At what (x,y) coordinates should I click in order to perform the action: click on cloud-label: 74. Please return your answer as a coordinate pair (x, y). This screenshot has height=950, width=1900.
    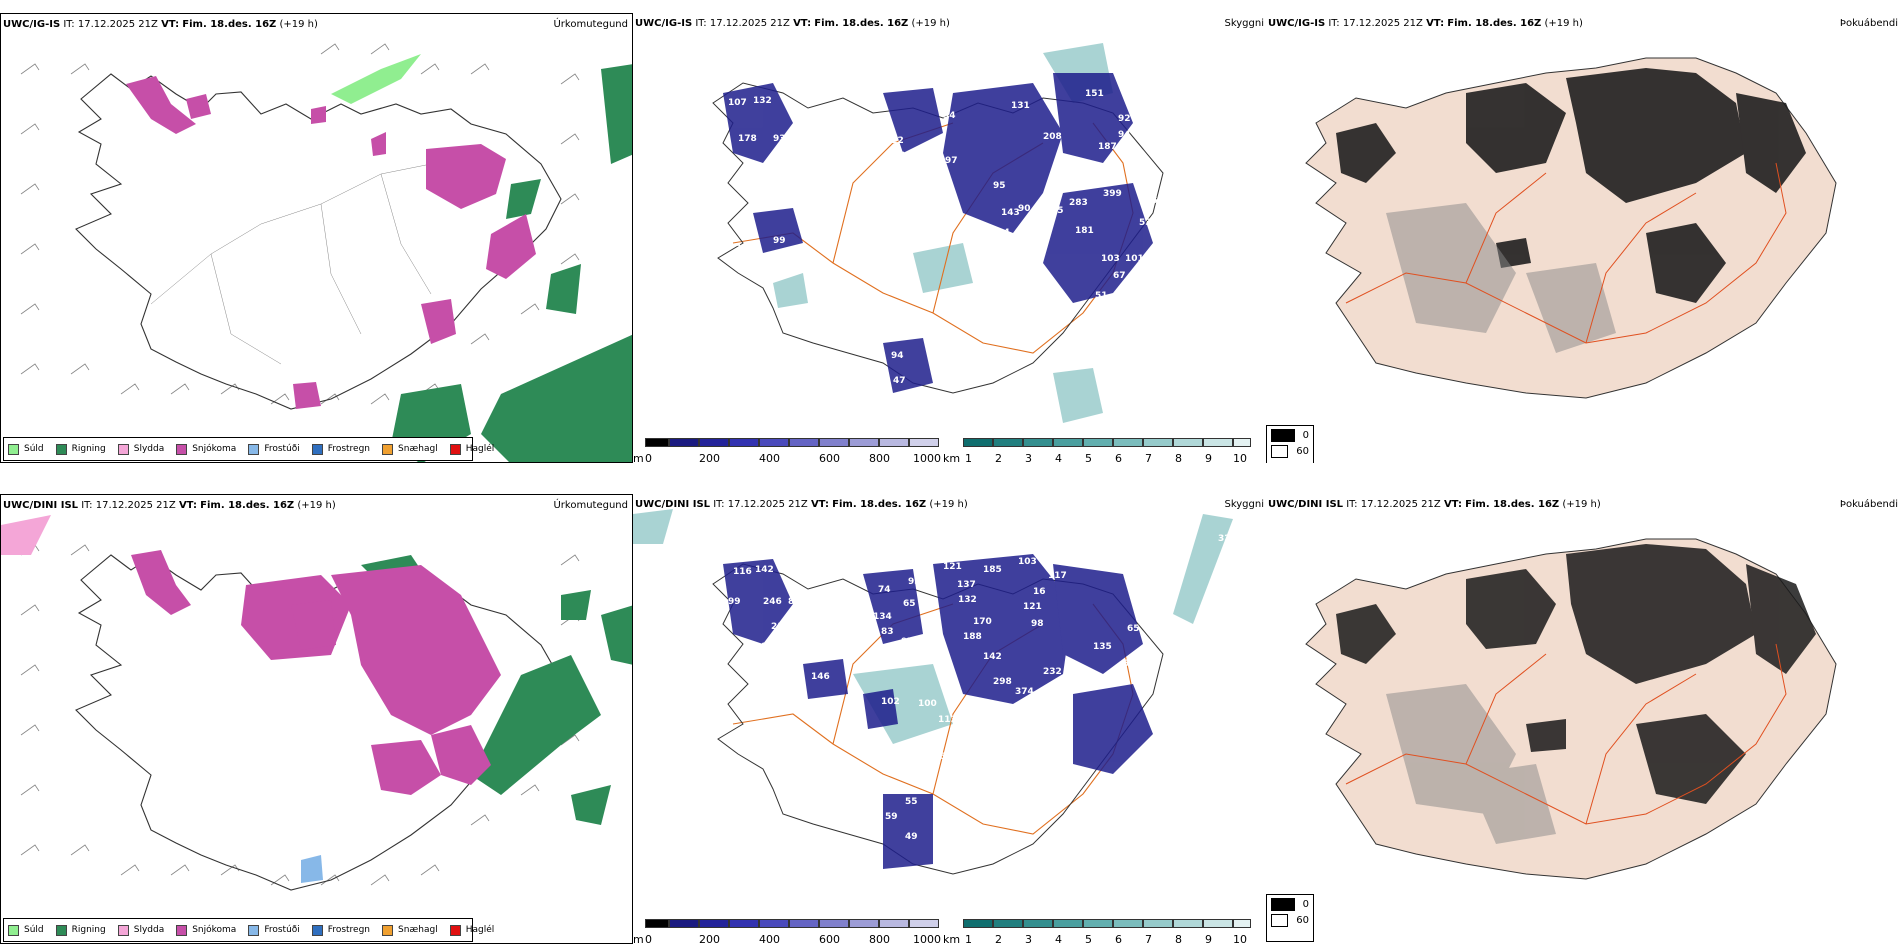
    Looking at the image, I should click on (884, 590).